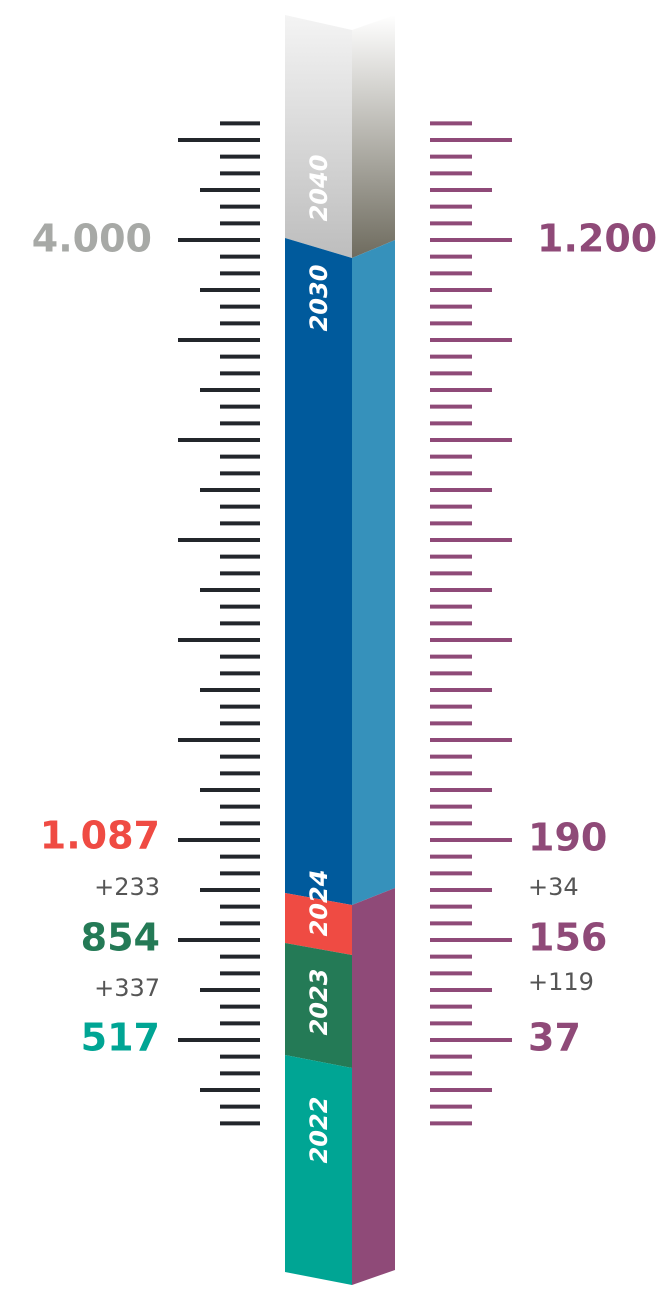 This screenshot has height=1289, width=669. I want to click on year-label: 2023, so click(319, 1002).